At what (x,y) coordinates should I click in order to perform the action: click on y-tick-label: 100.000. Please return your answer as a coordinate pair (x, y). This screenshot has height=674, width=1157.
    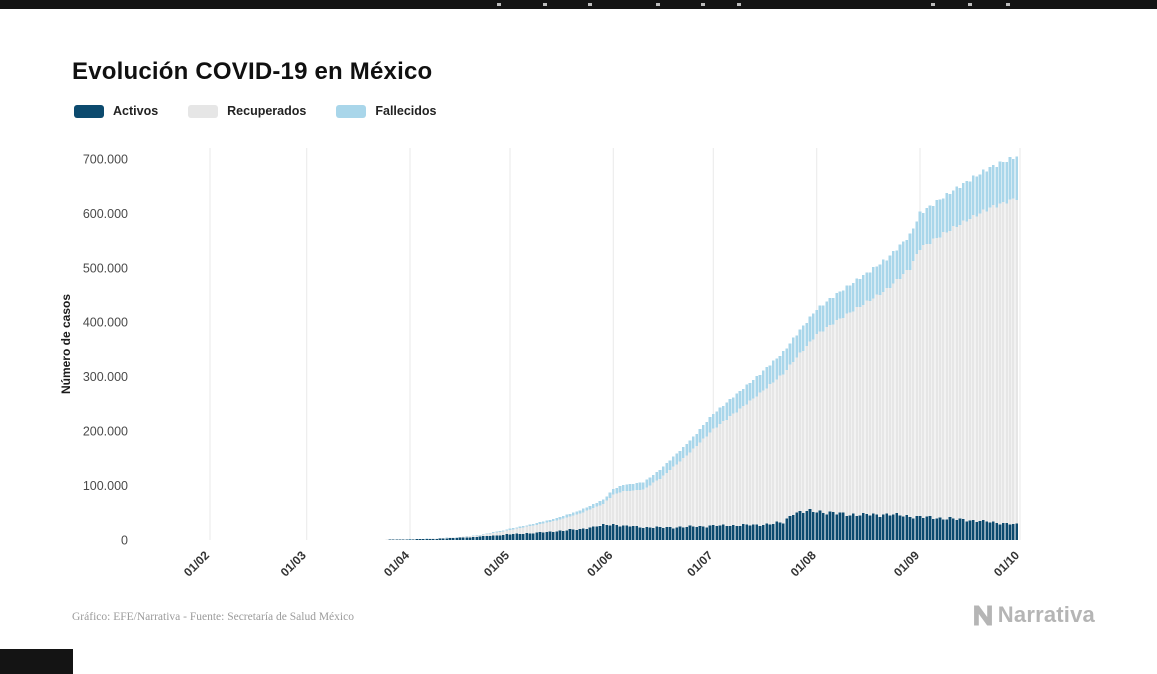
    Looking at the image, I should click on (105, 486).